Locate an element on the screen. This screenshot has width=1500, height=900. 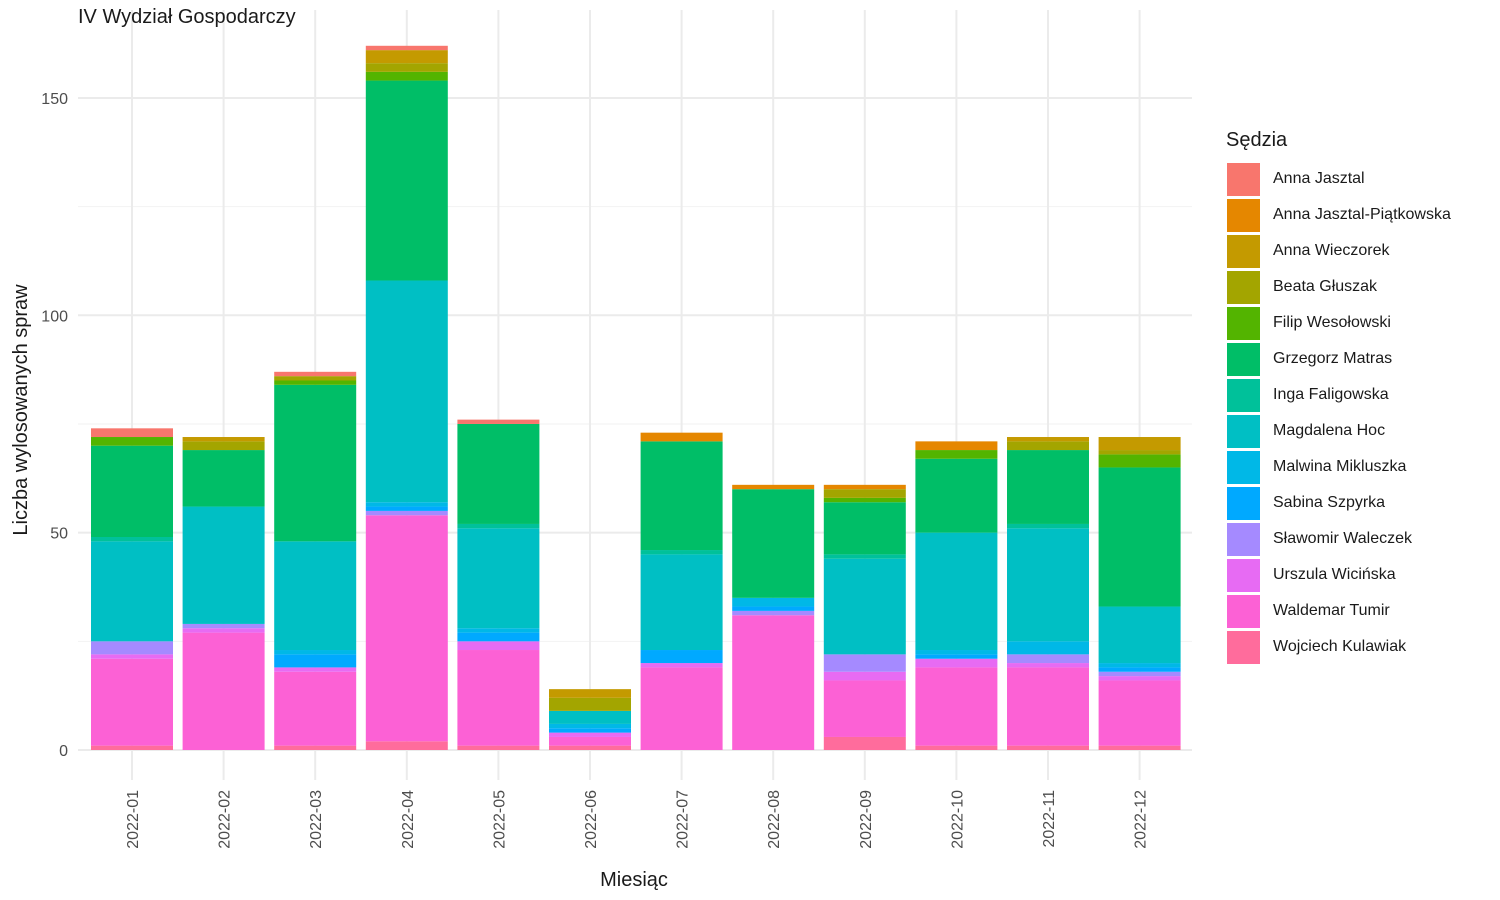
x-tick-label: 2022-12 is located at coordinates (1141, 819).